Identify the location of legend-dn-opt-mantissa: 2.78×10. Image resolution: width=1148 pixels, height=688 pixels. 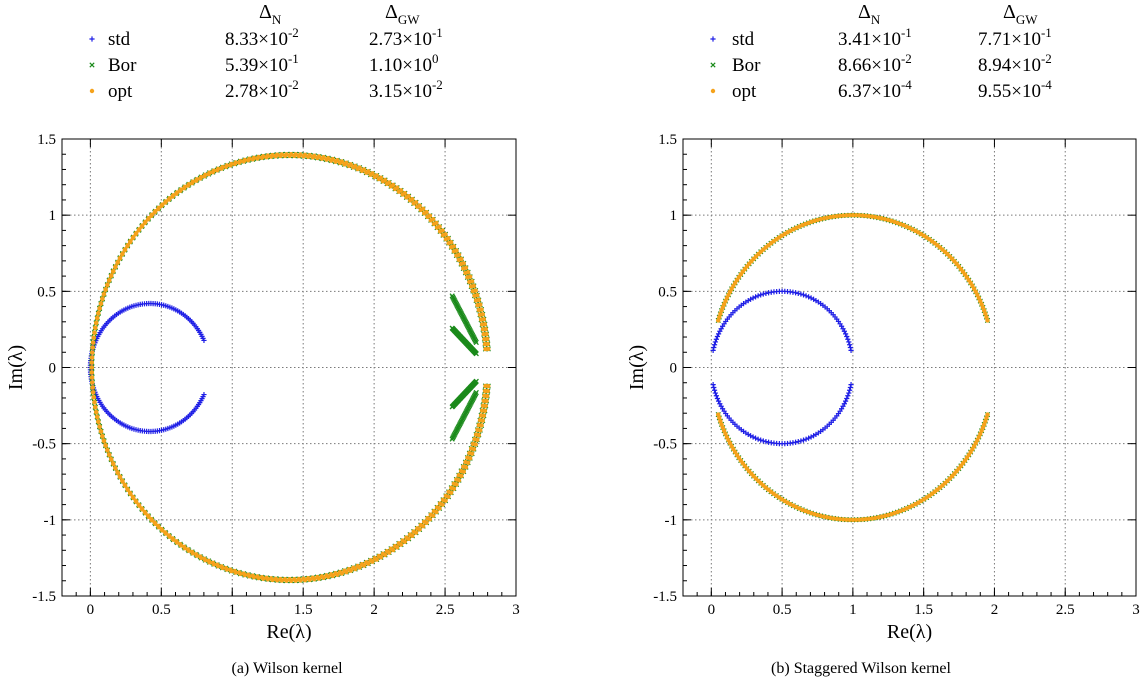
(256, 91).